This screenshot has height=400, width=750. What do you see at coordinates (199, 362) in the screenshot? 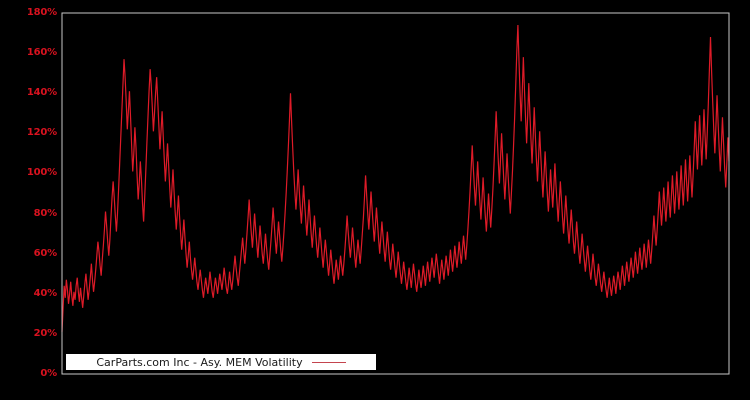
I see `legend-label: CarParts.com Inc - Asy. MEM Volatility` at bounding box center [199, 362].